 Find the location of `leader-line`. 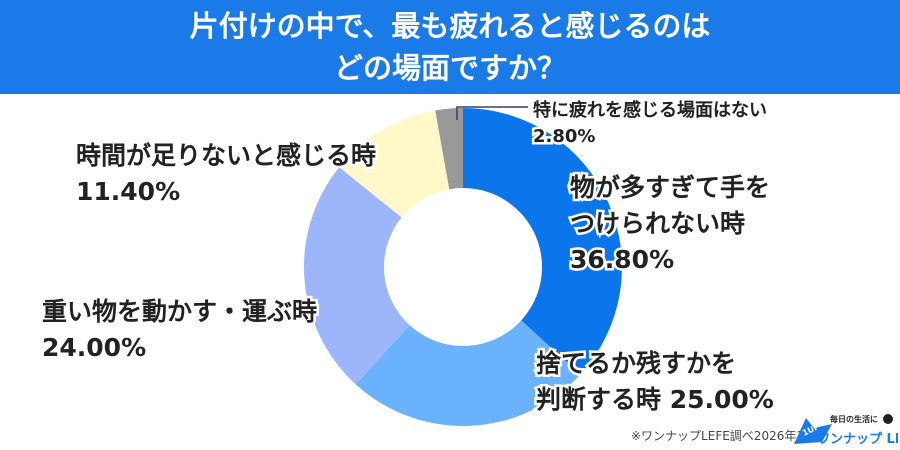

leader-line is located at coordinates (492, 113).